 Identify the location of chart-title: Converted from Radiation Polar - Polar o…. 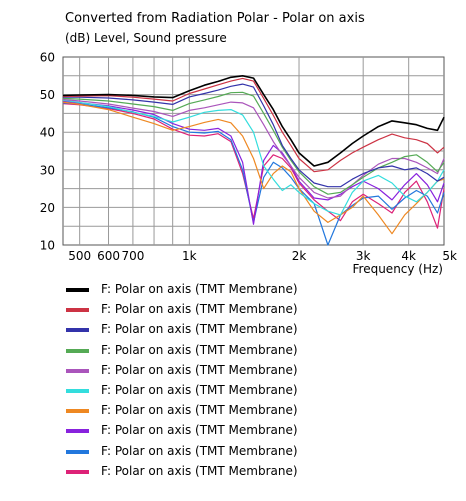
(215, 18).